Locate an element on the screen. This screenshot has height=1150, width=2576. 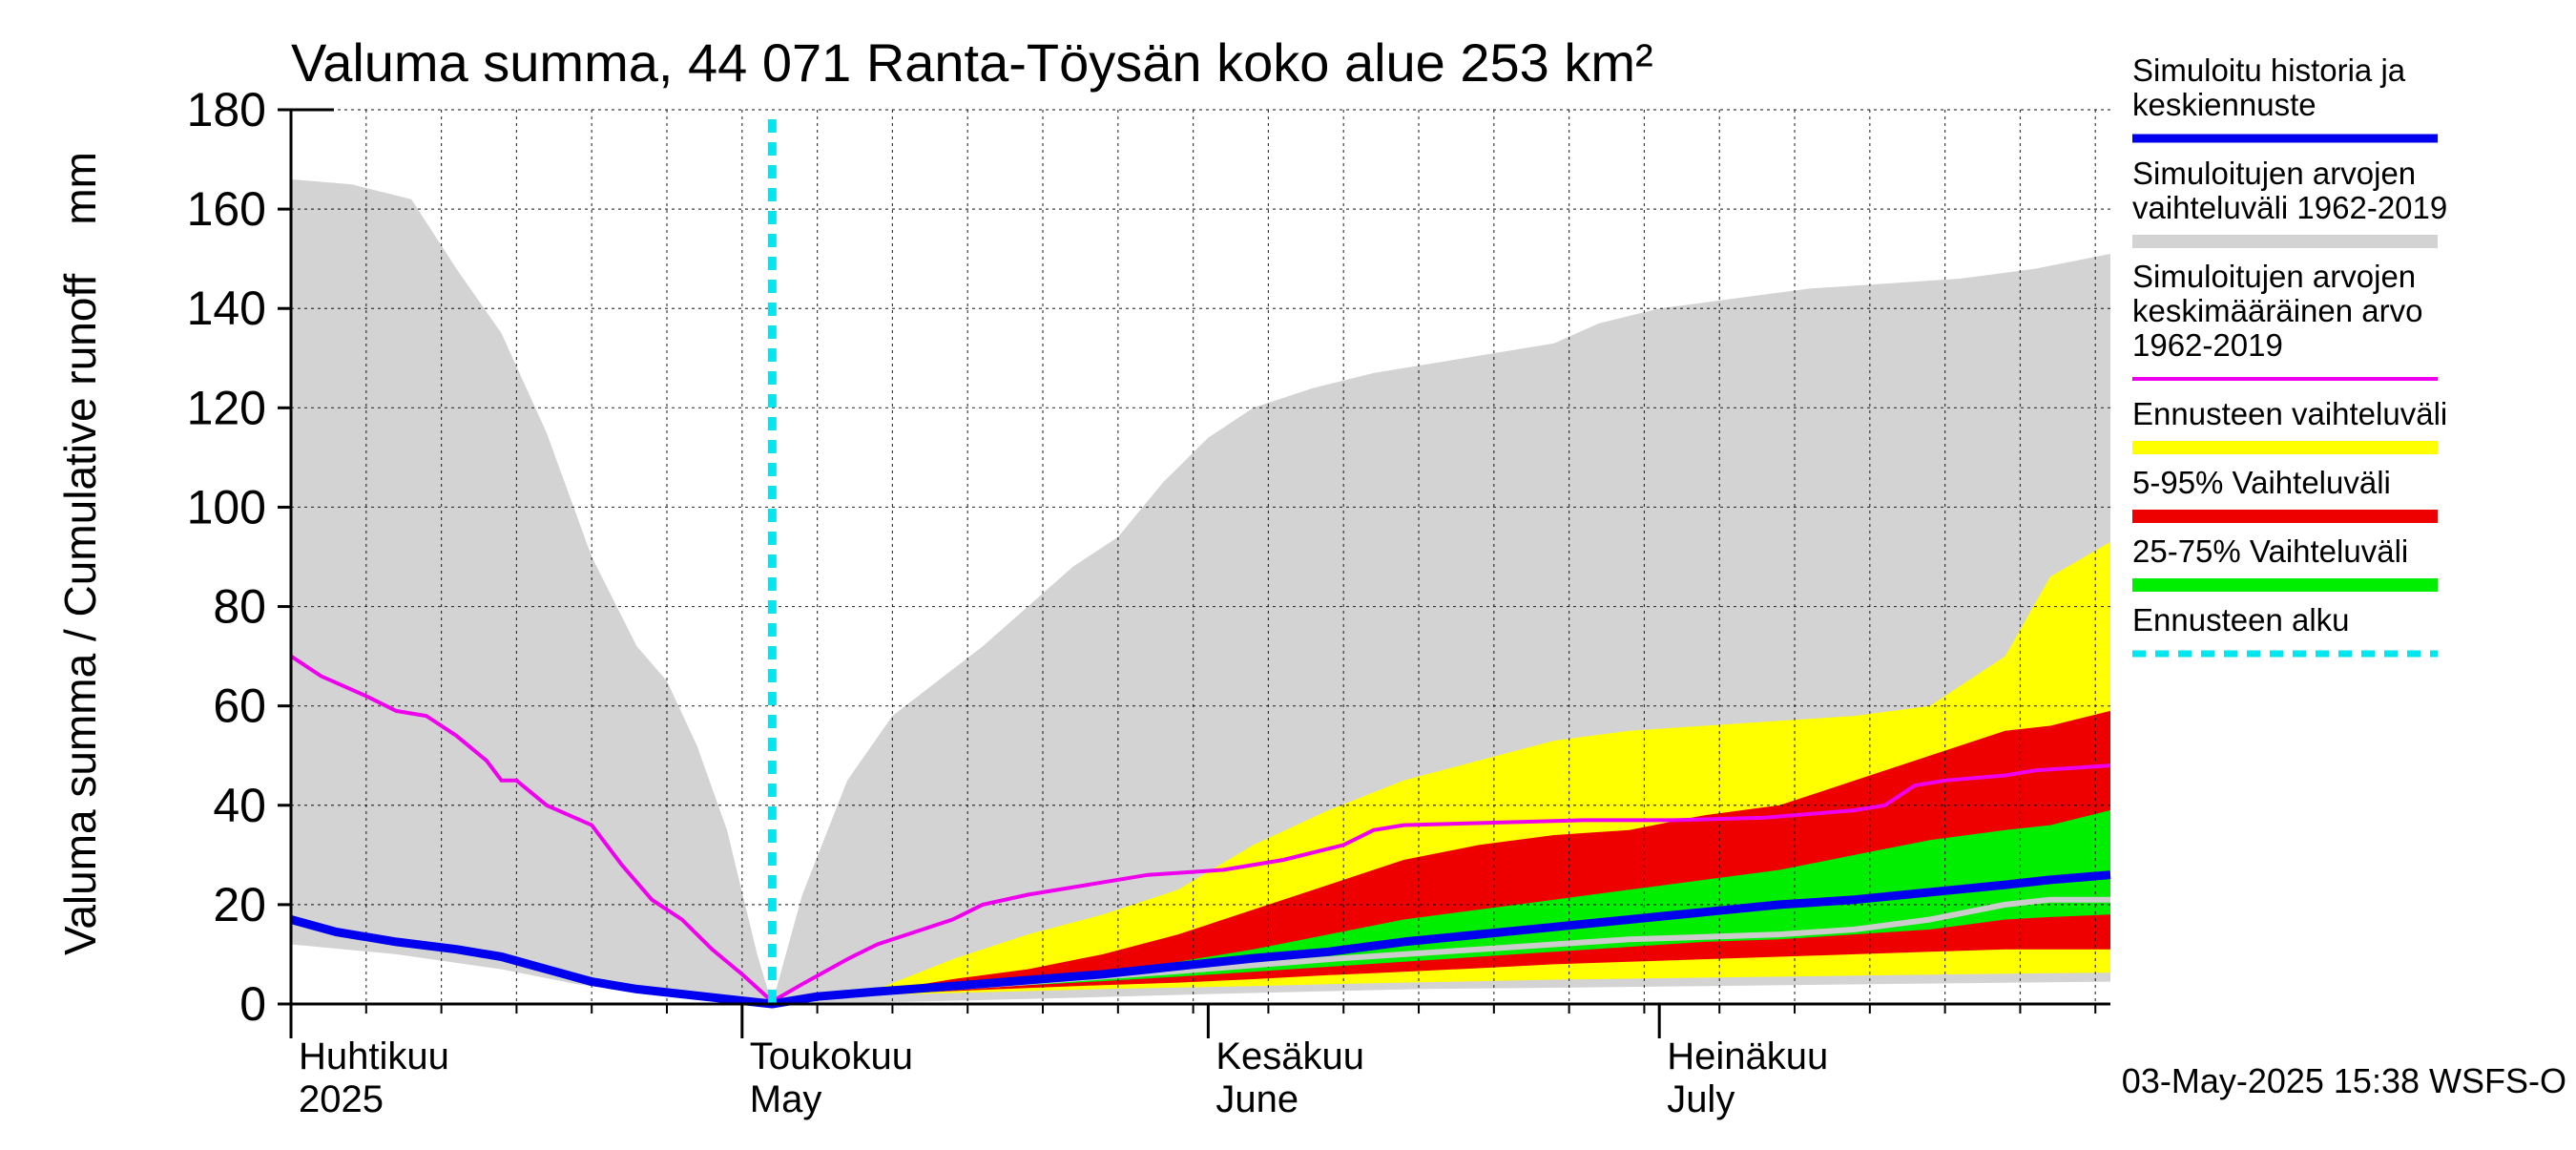
x-month-label-fi: Heinäkuu is located at coordinates (1747, 1056).